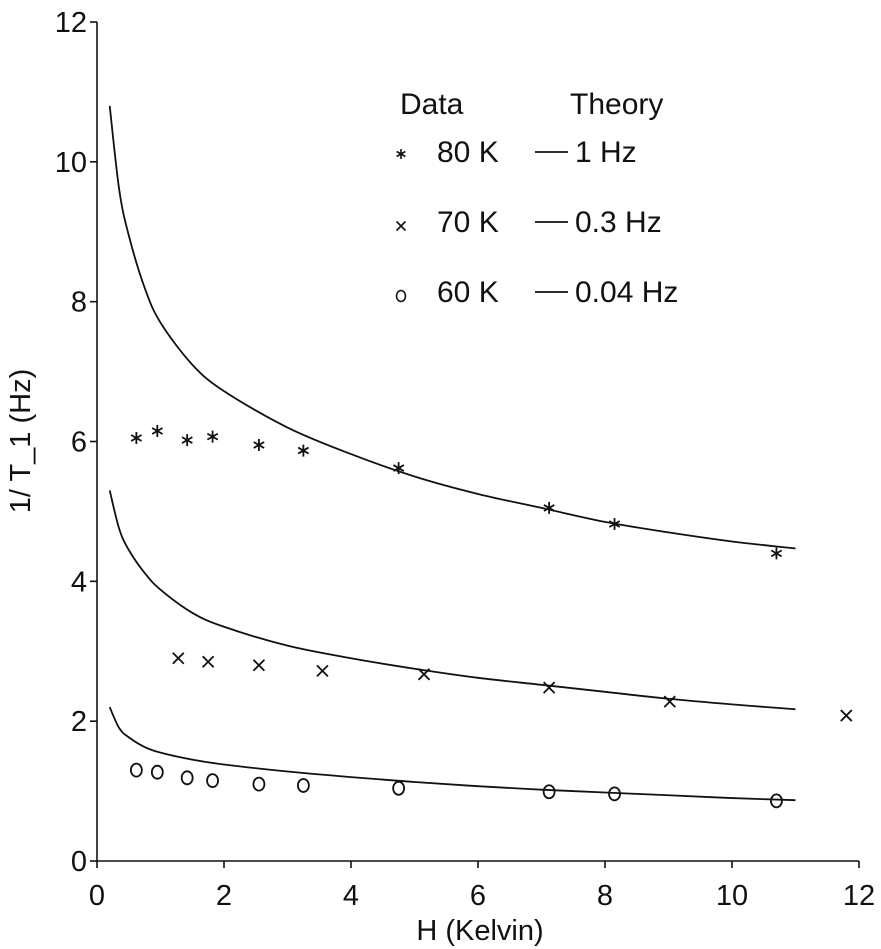 The image size is (881, 949). I want to click on legend-theory-header: Theory, so click(616, 104).